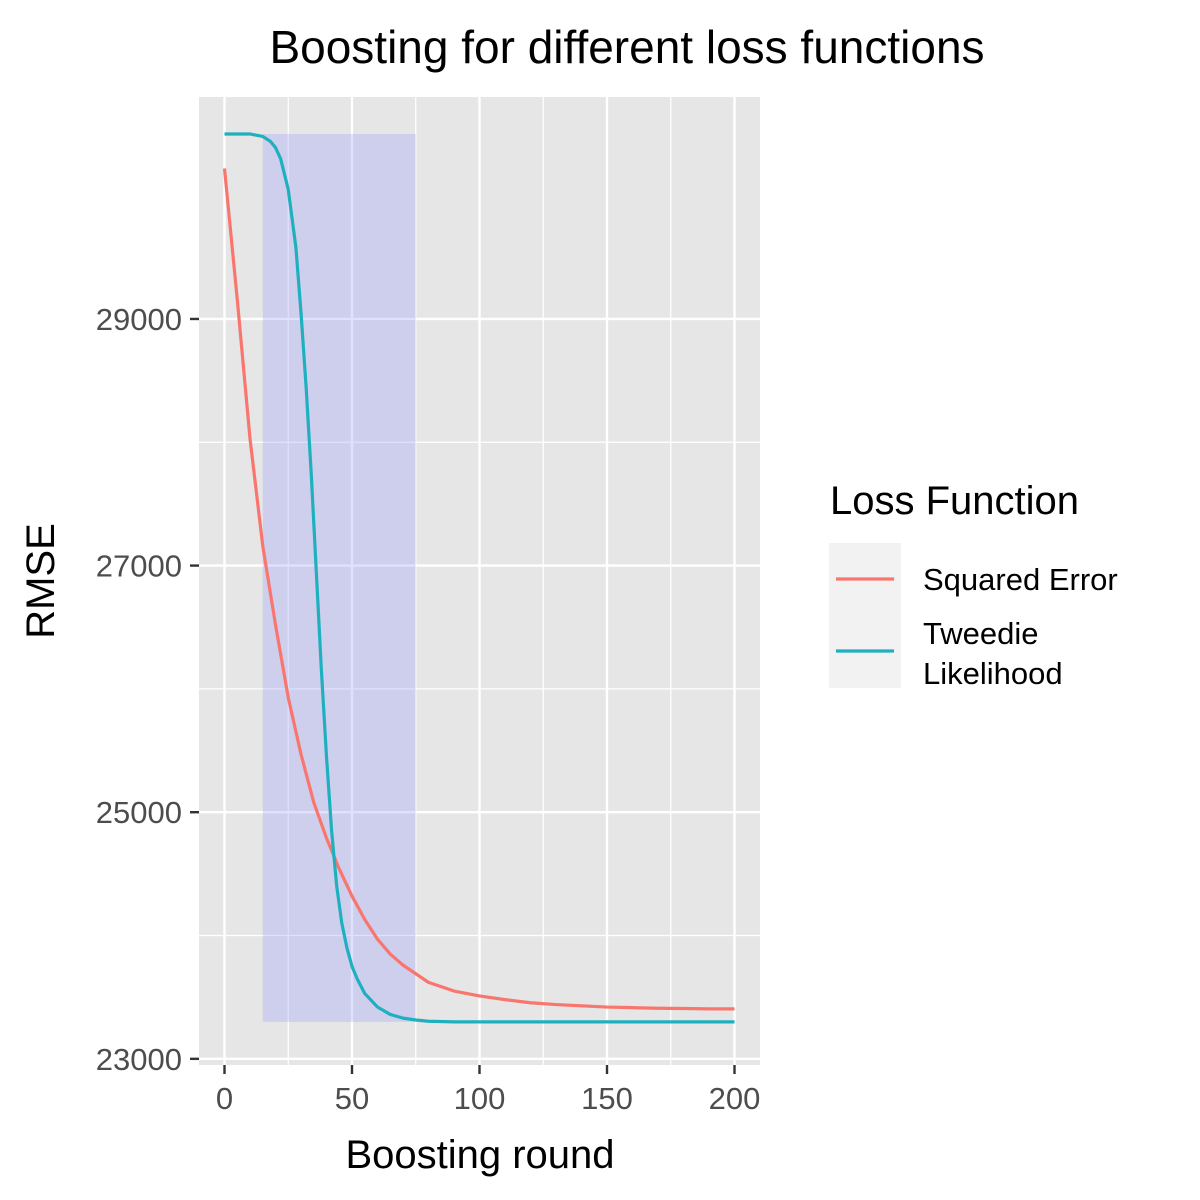 The width and height of the screenshot is (1200, 1200). I want to click on y-axis: 23000 25000 27000 29000, so click(147, 689).